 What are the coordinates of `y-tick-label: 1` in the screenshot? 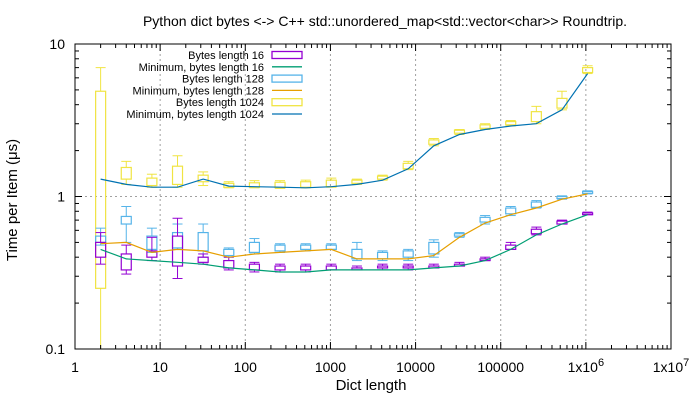 It's located at (61, 197).